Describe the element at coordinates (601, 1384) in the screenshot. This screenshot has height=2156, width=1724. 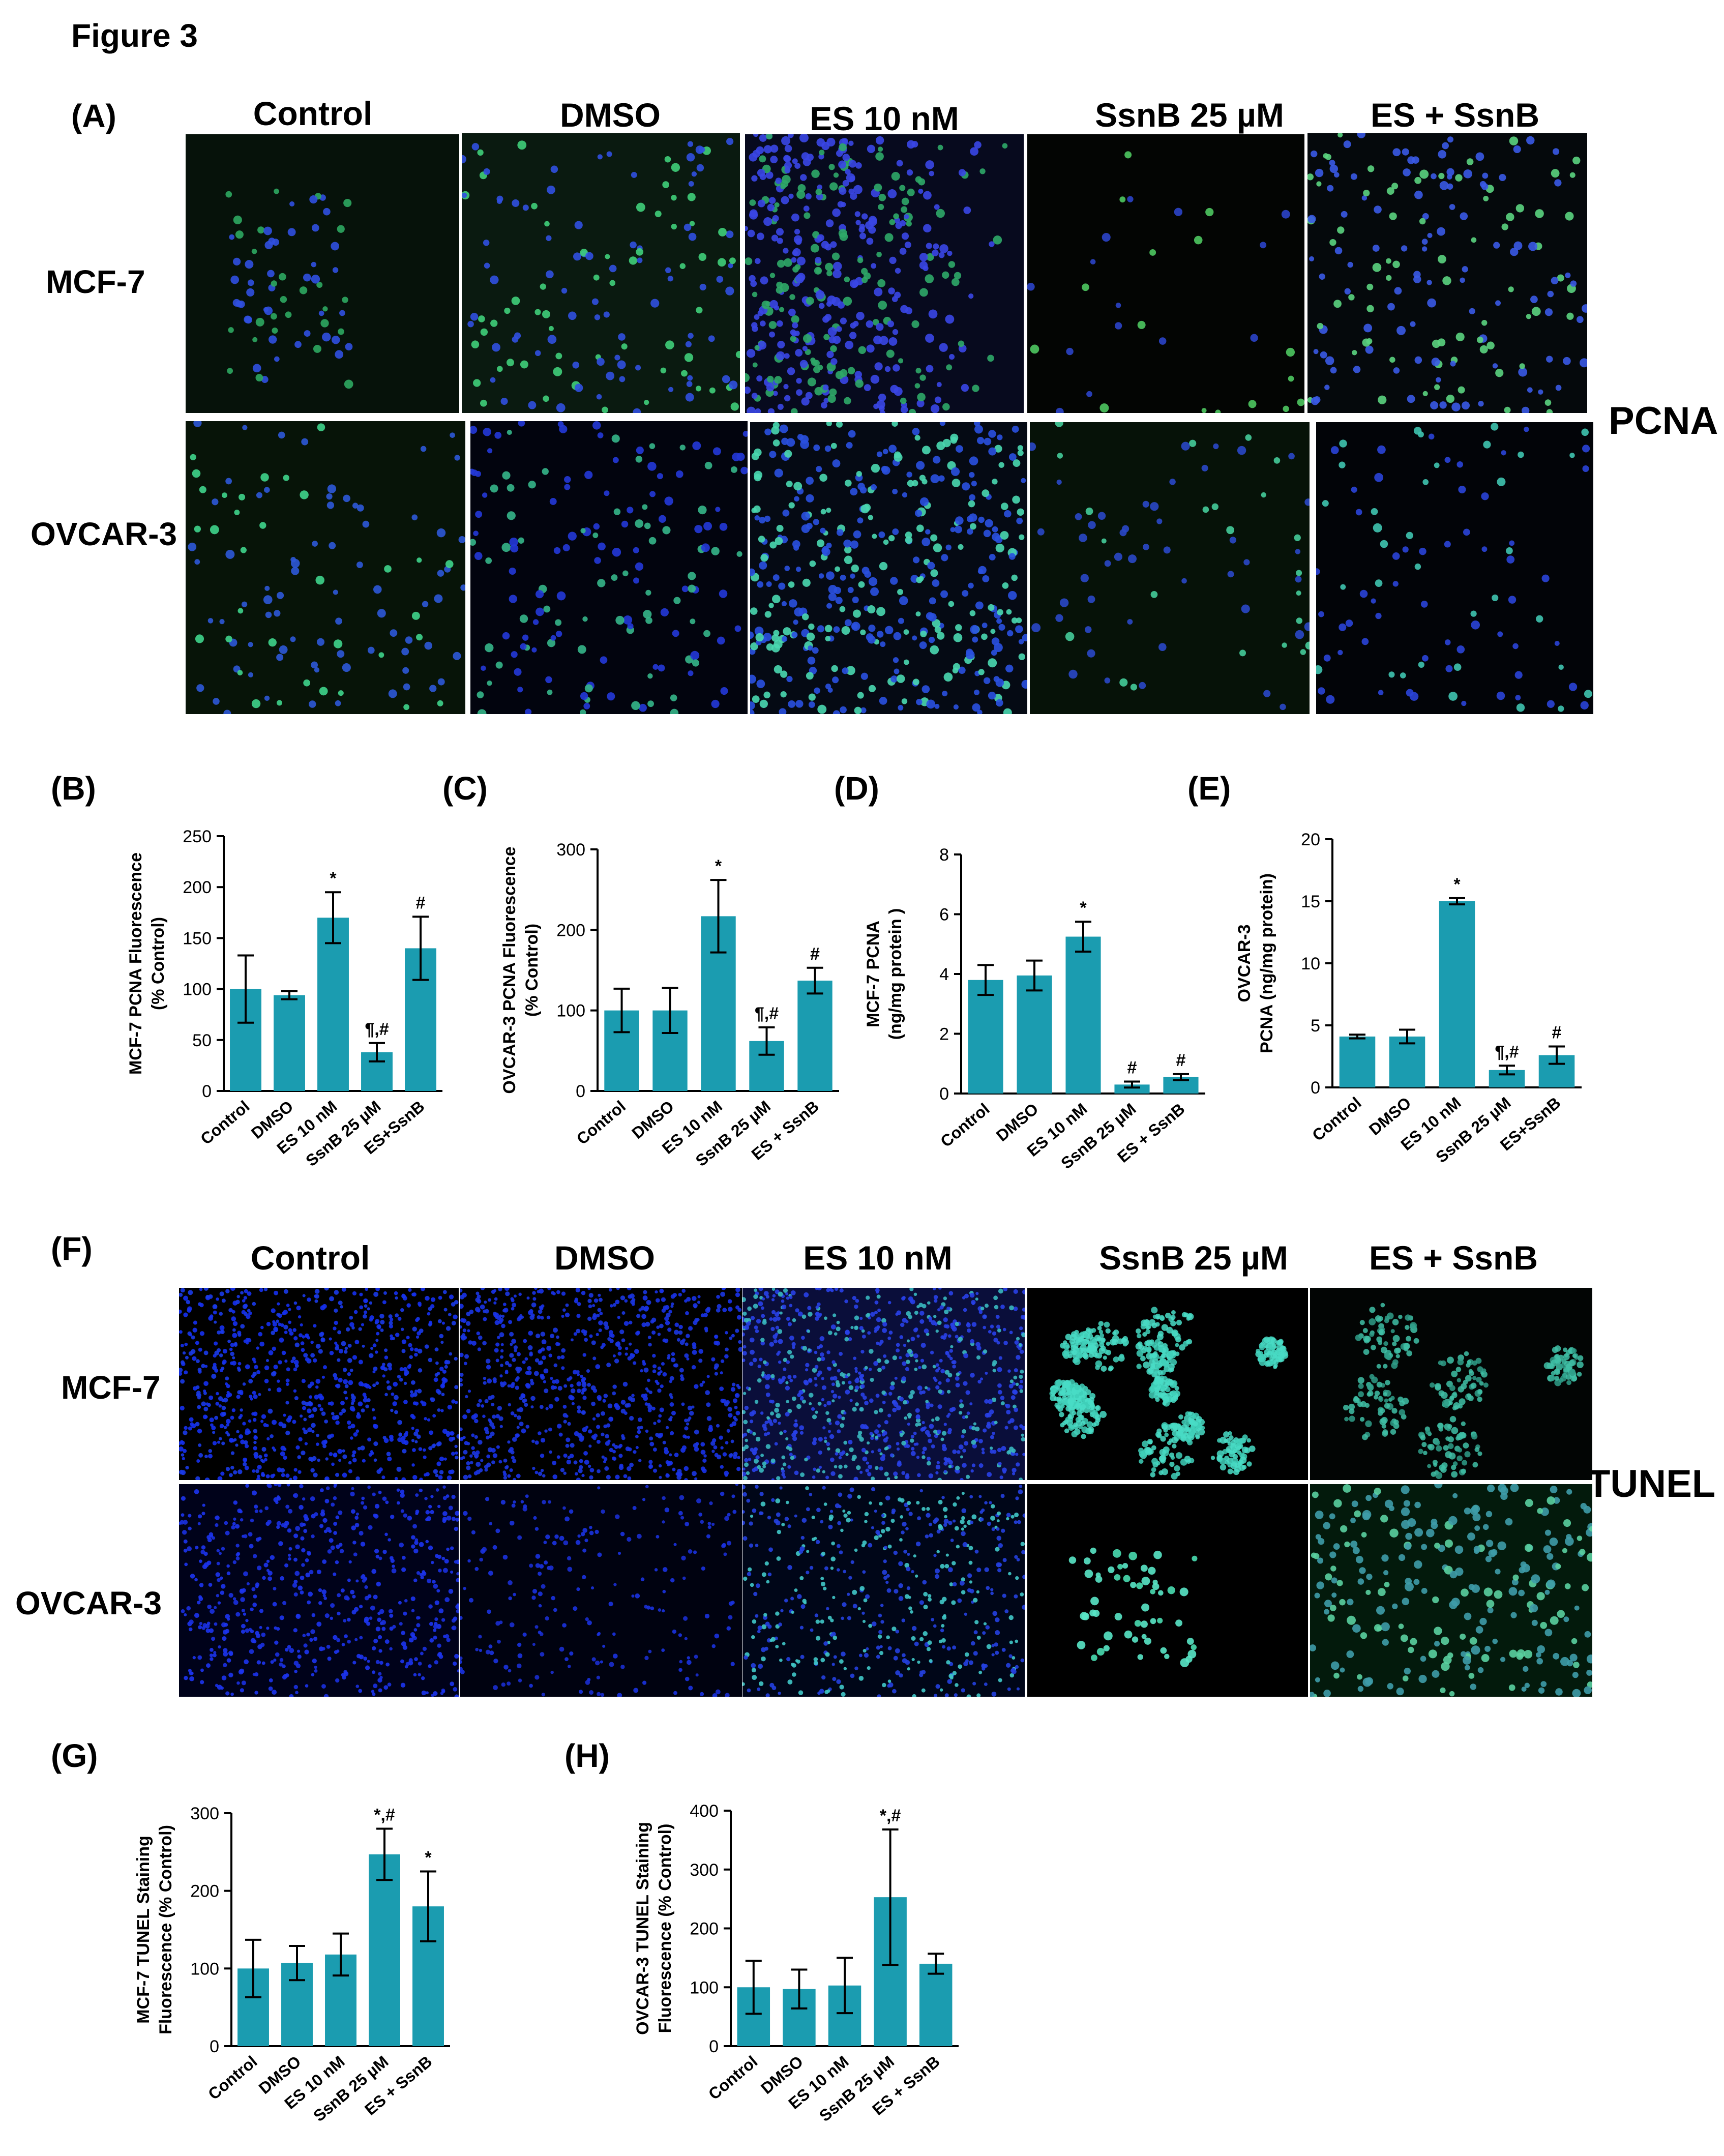
I see `tunel-mcf7-dmso-image` at that location.